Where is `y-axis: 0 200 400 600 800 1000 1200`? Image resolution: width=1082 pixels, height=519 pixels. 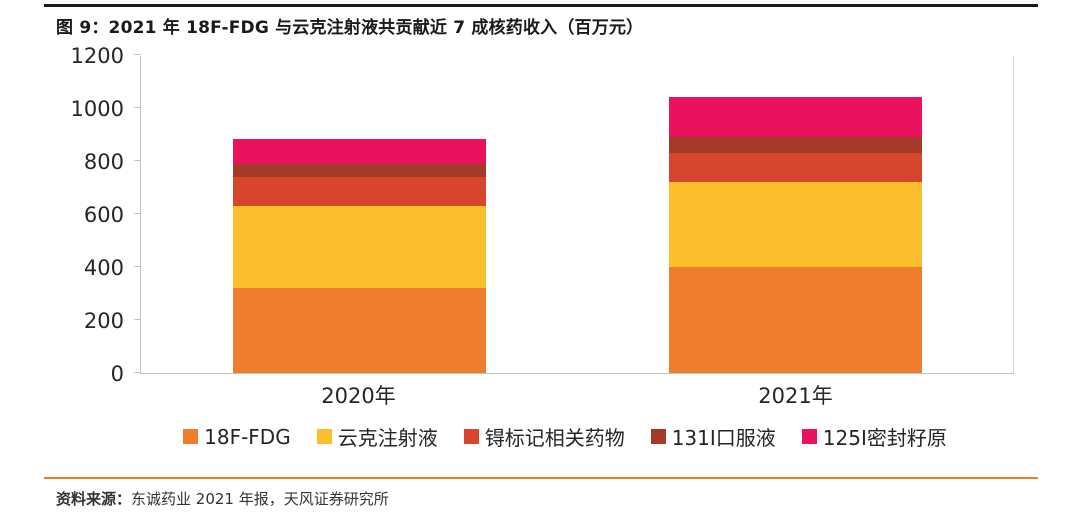
y-axis: 0 200 400 600 800 1000 1200 is located at coordinates (98, 215).